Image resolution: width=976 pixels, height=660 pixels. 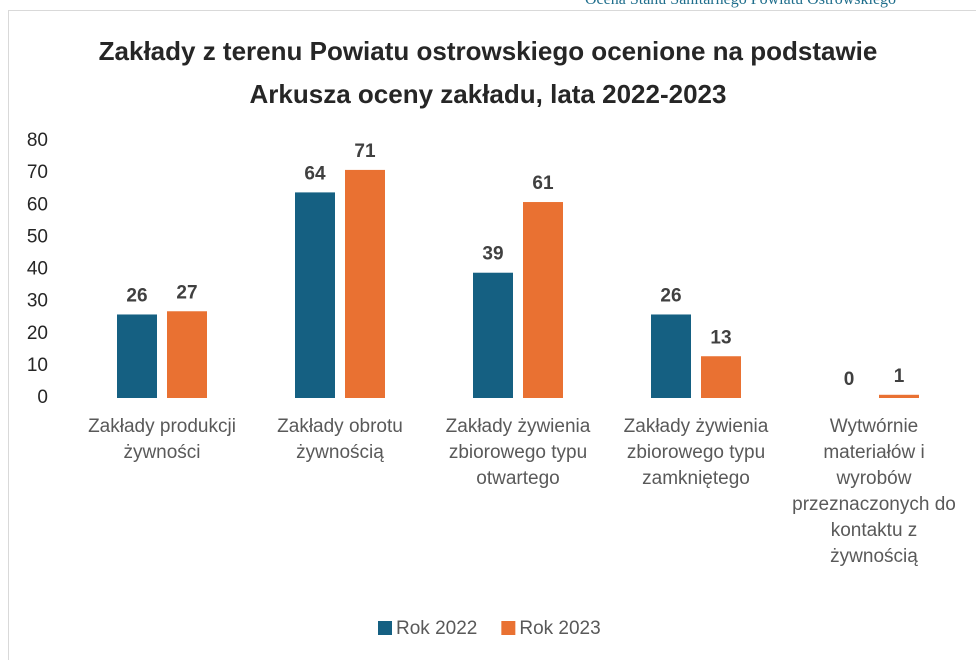 I want to click on y-tick-label: 60, so click(x=37, y=204).